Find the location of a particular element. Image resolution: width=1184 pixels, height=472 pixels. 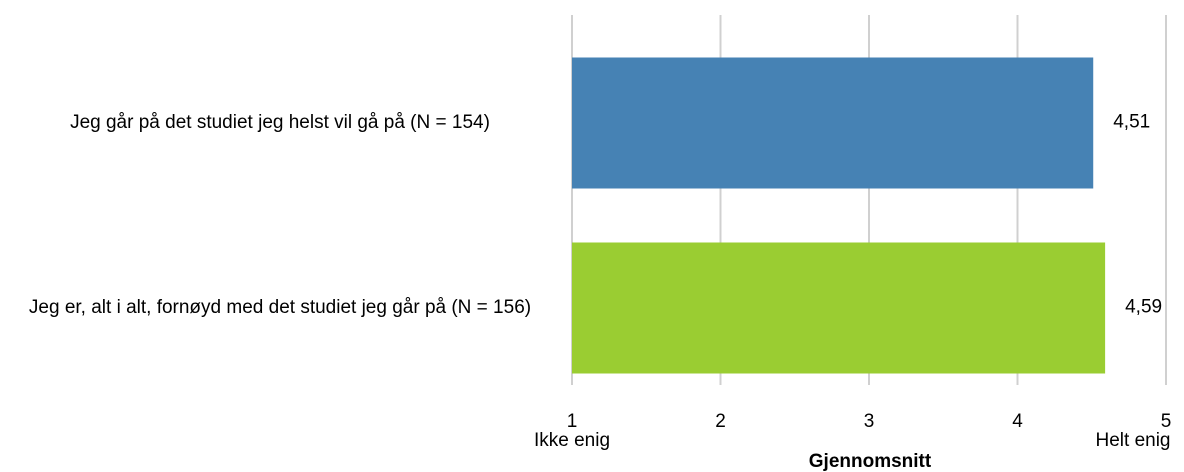

value-label: 4,51 is located at coordinates (1131, 122).